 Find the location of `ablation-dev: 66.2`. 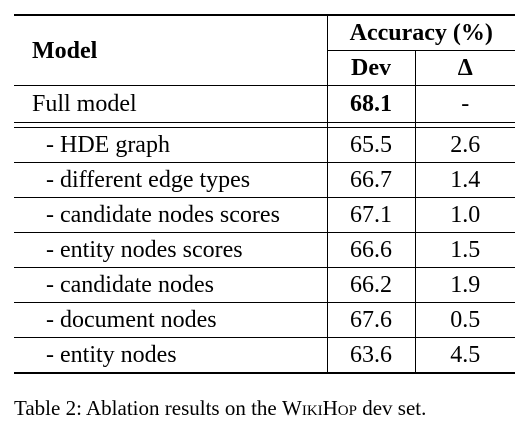

ablation-dev: 66.2 is located at coordinates (371, 285).